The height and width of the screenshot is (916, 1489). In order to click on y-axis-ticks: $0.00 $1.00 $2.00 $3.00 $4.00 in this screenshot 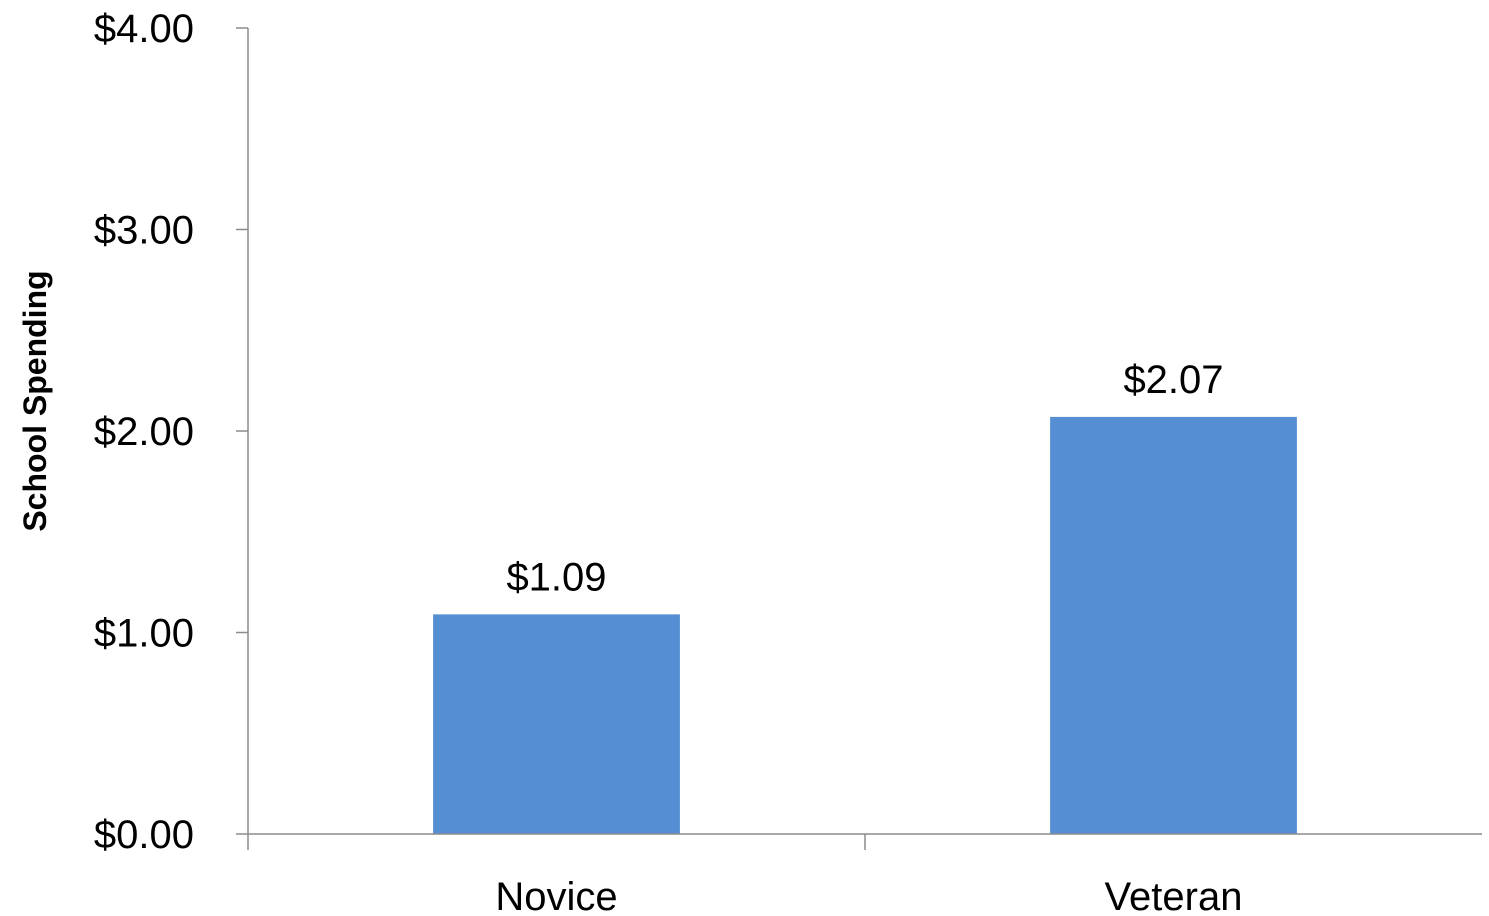, I will do `click(171, 432)`.